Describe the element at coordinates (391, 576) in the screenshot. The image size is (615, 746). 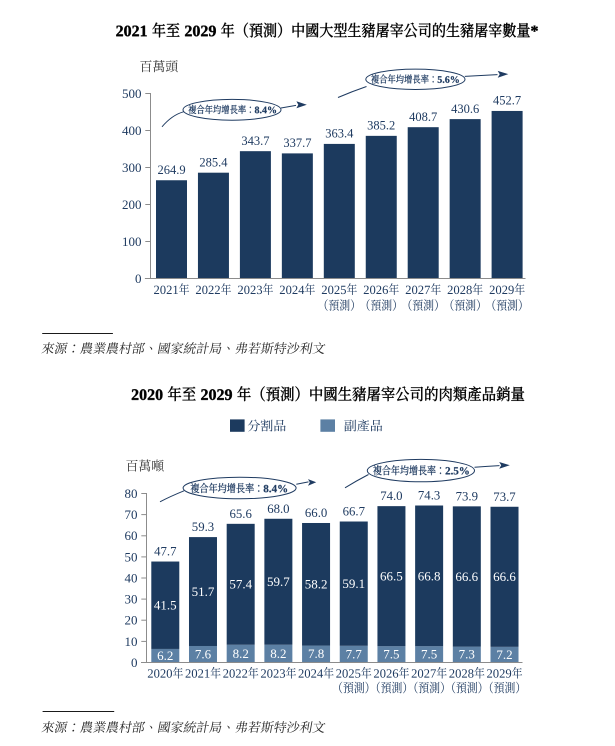
I see `svg-text: 66.5` at that location.